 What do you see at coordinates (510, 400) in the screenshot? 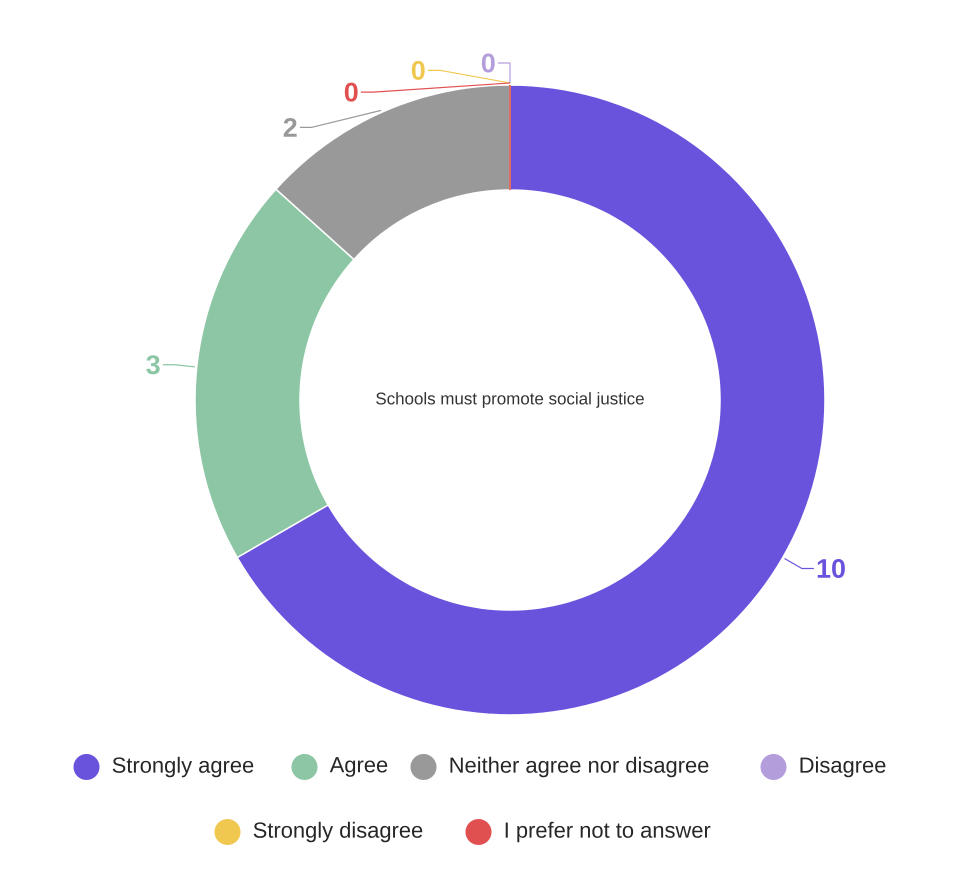
I see `text: Schools must promote social justice` at bounding box center [510, 400].